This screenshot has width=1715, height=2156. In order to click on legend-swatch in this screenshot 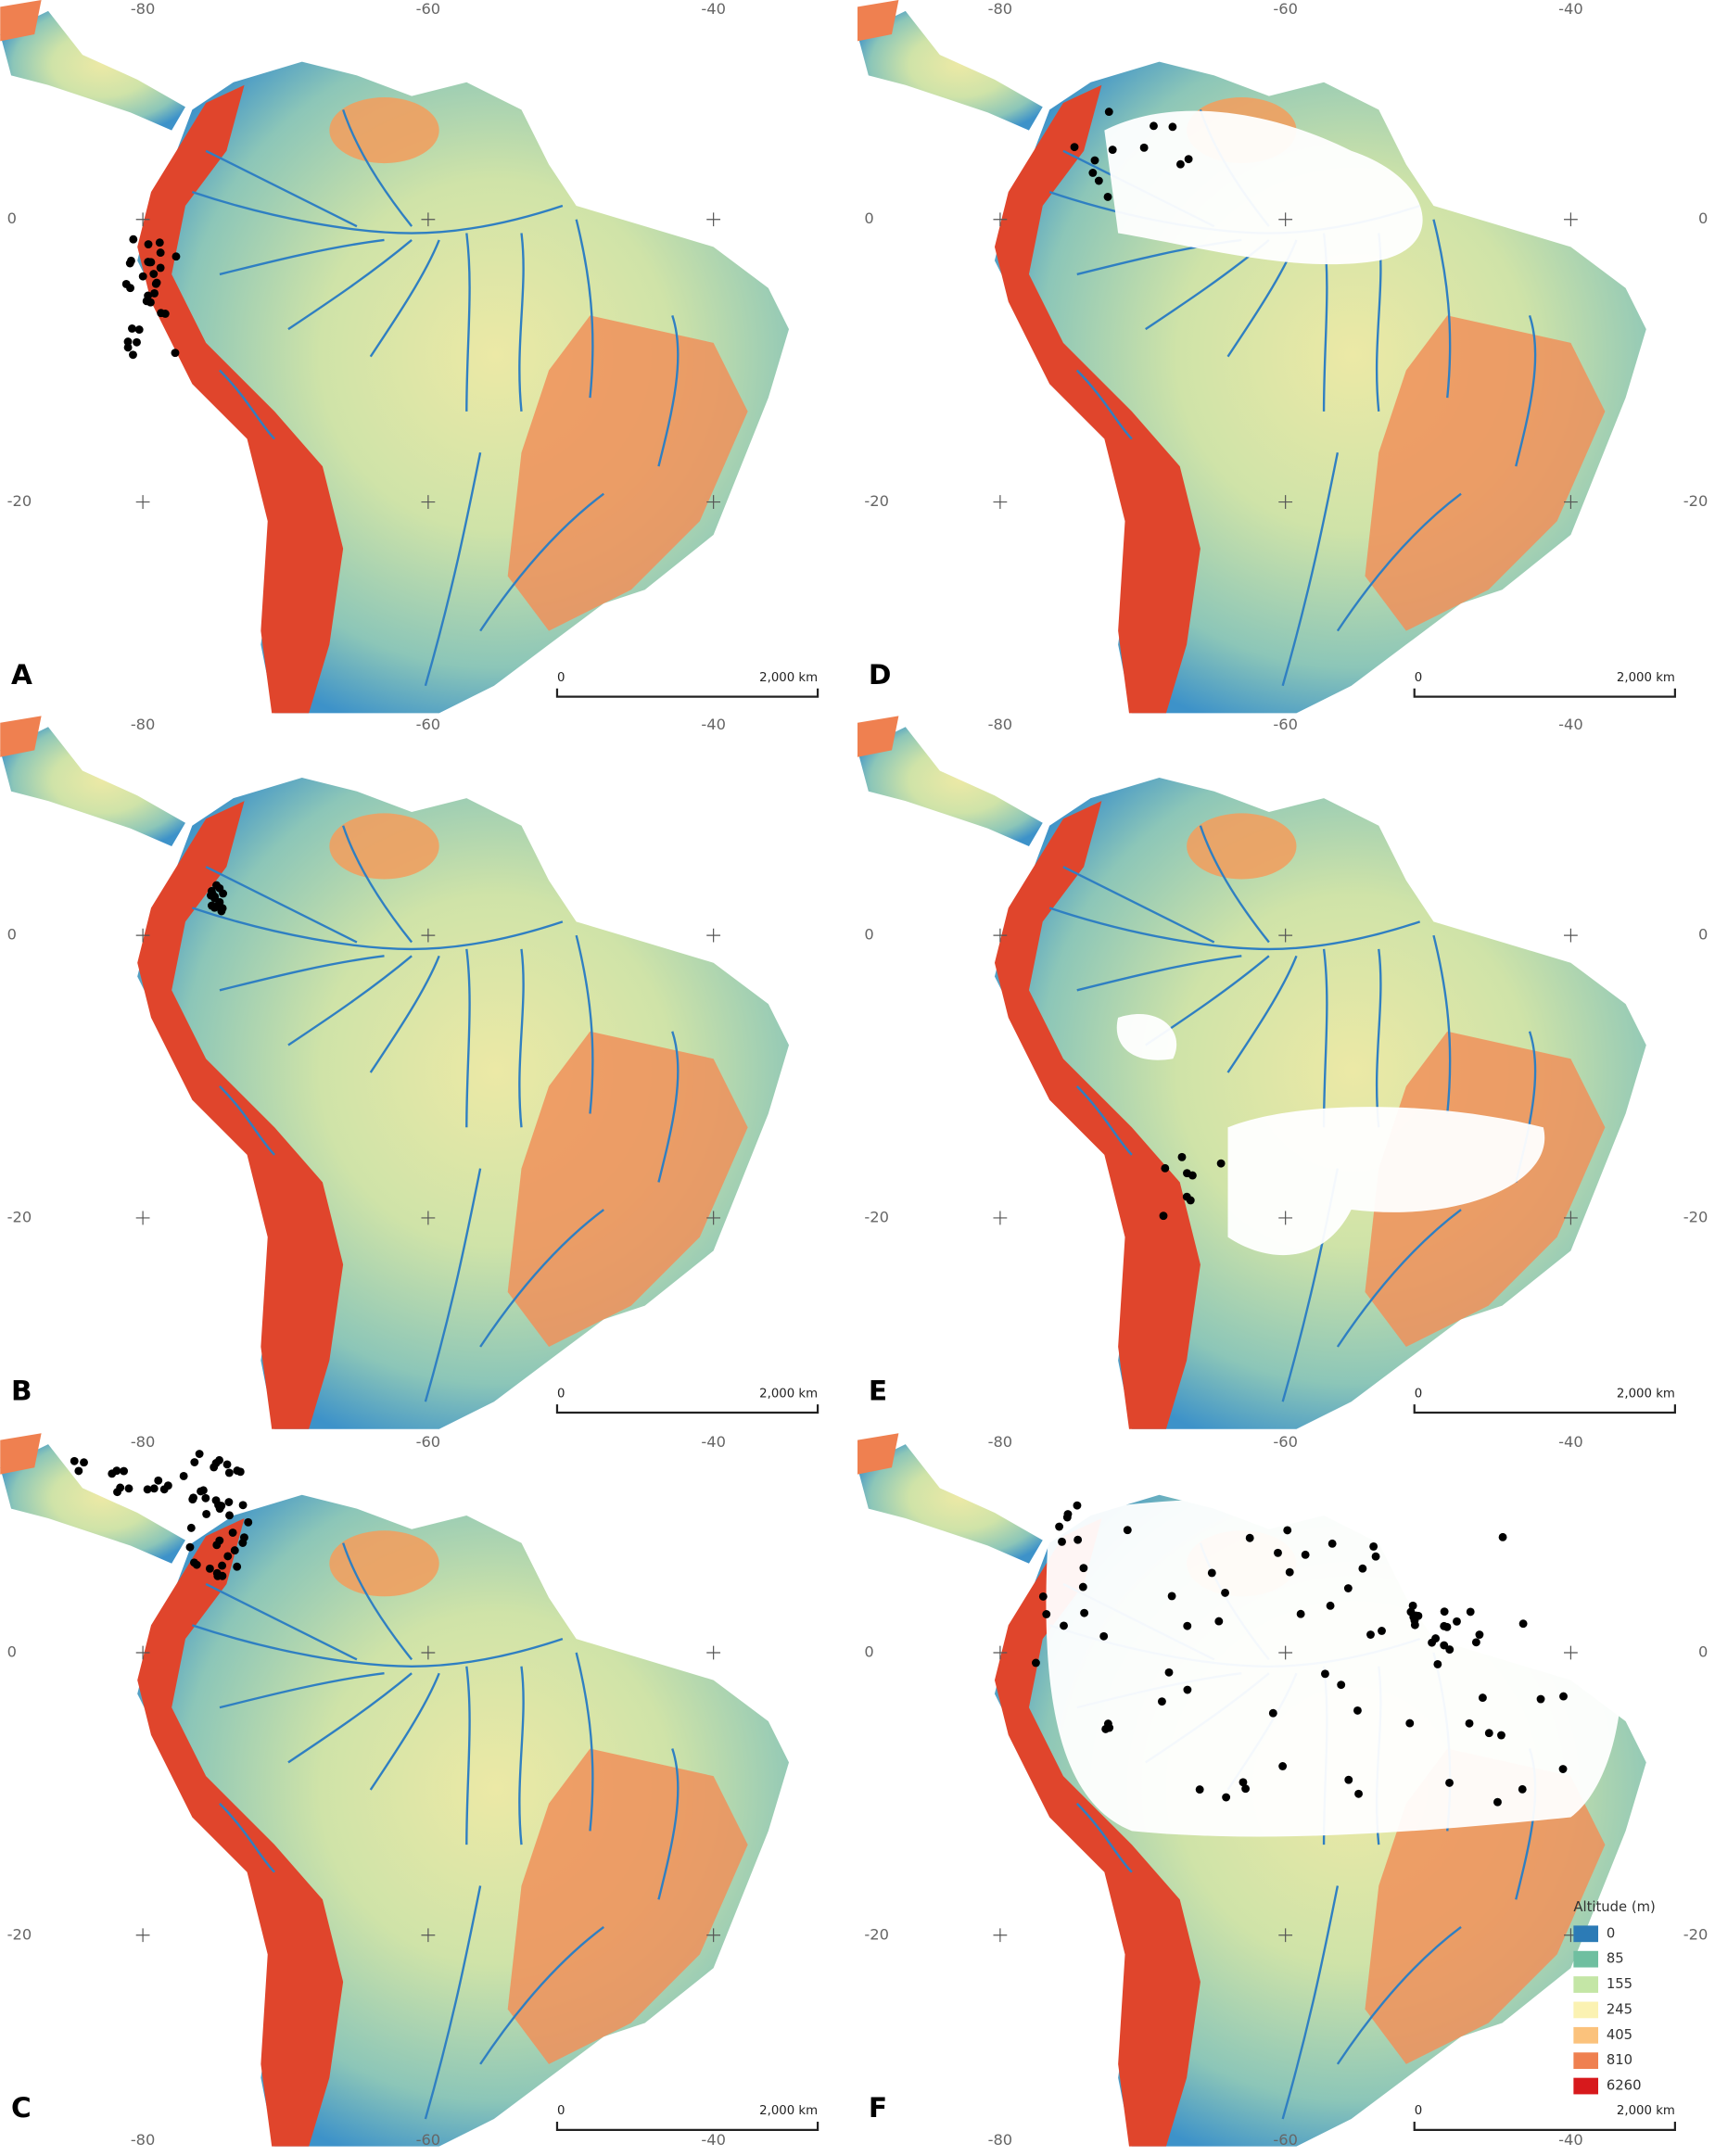, I will do `click(1586, 2061)`.